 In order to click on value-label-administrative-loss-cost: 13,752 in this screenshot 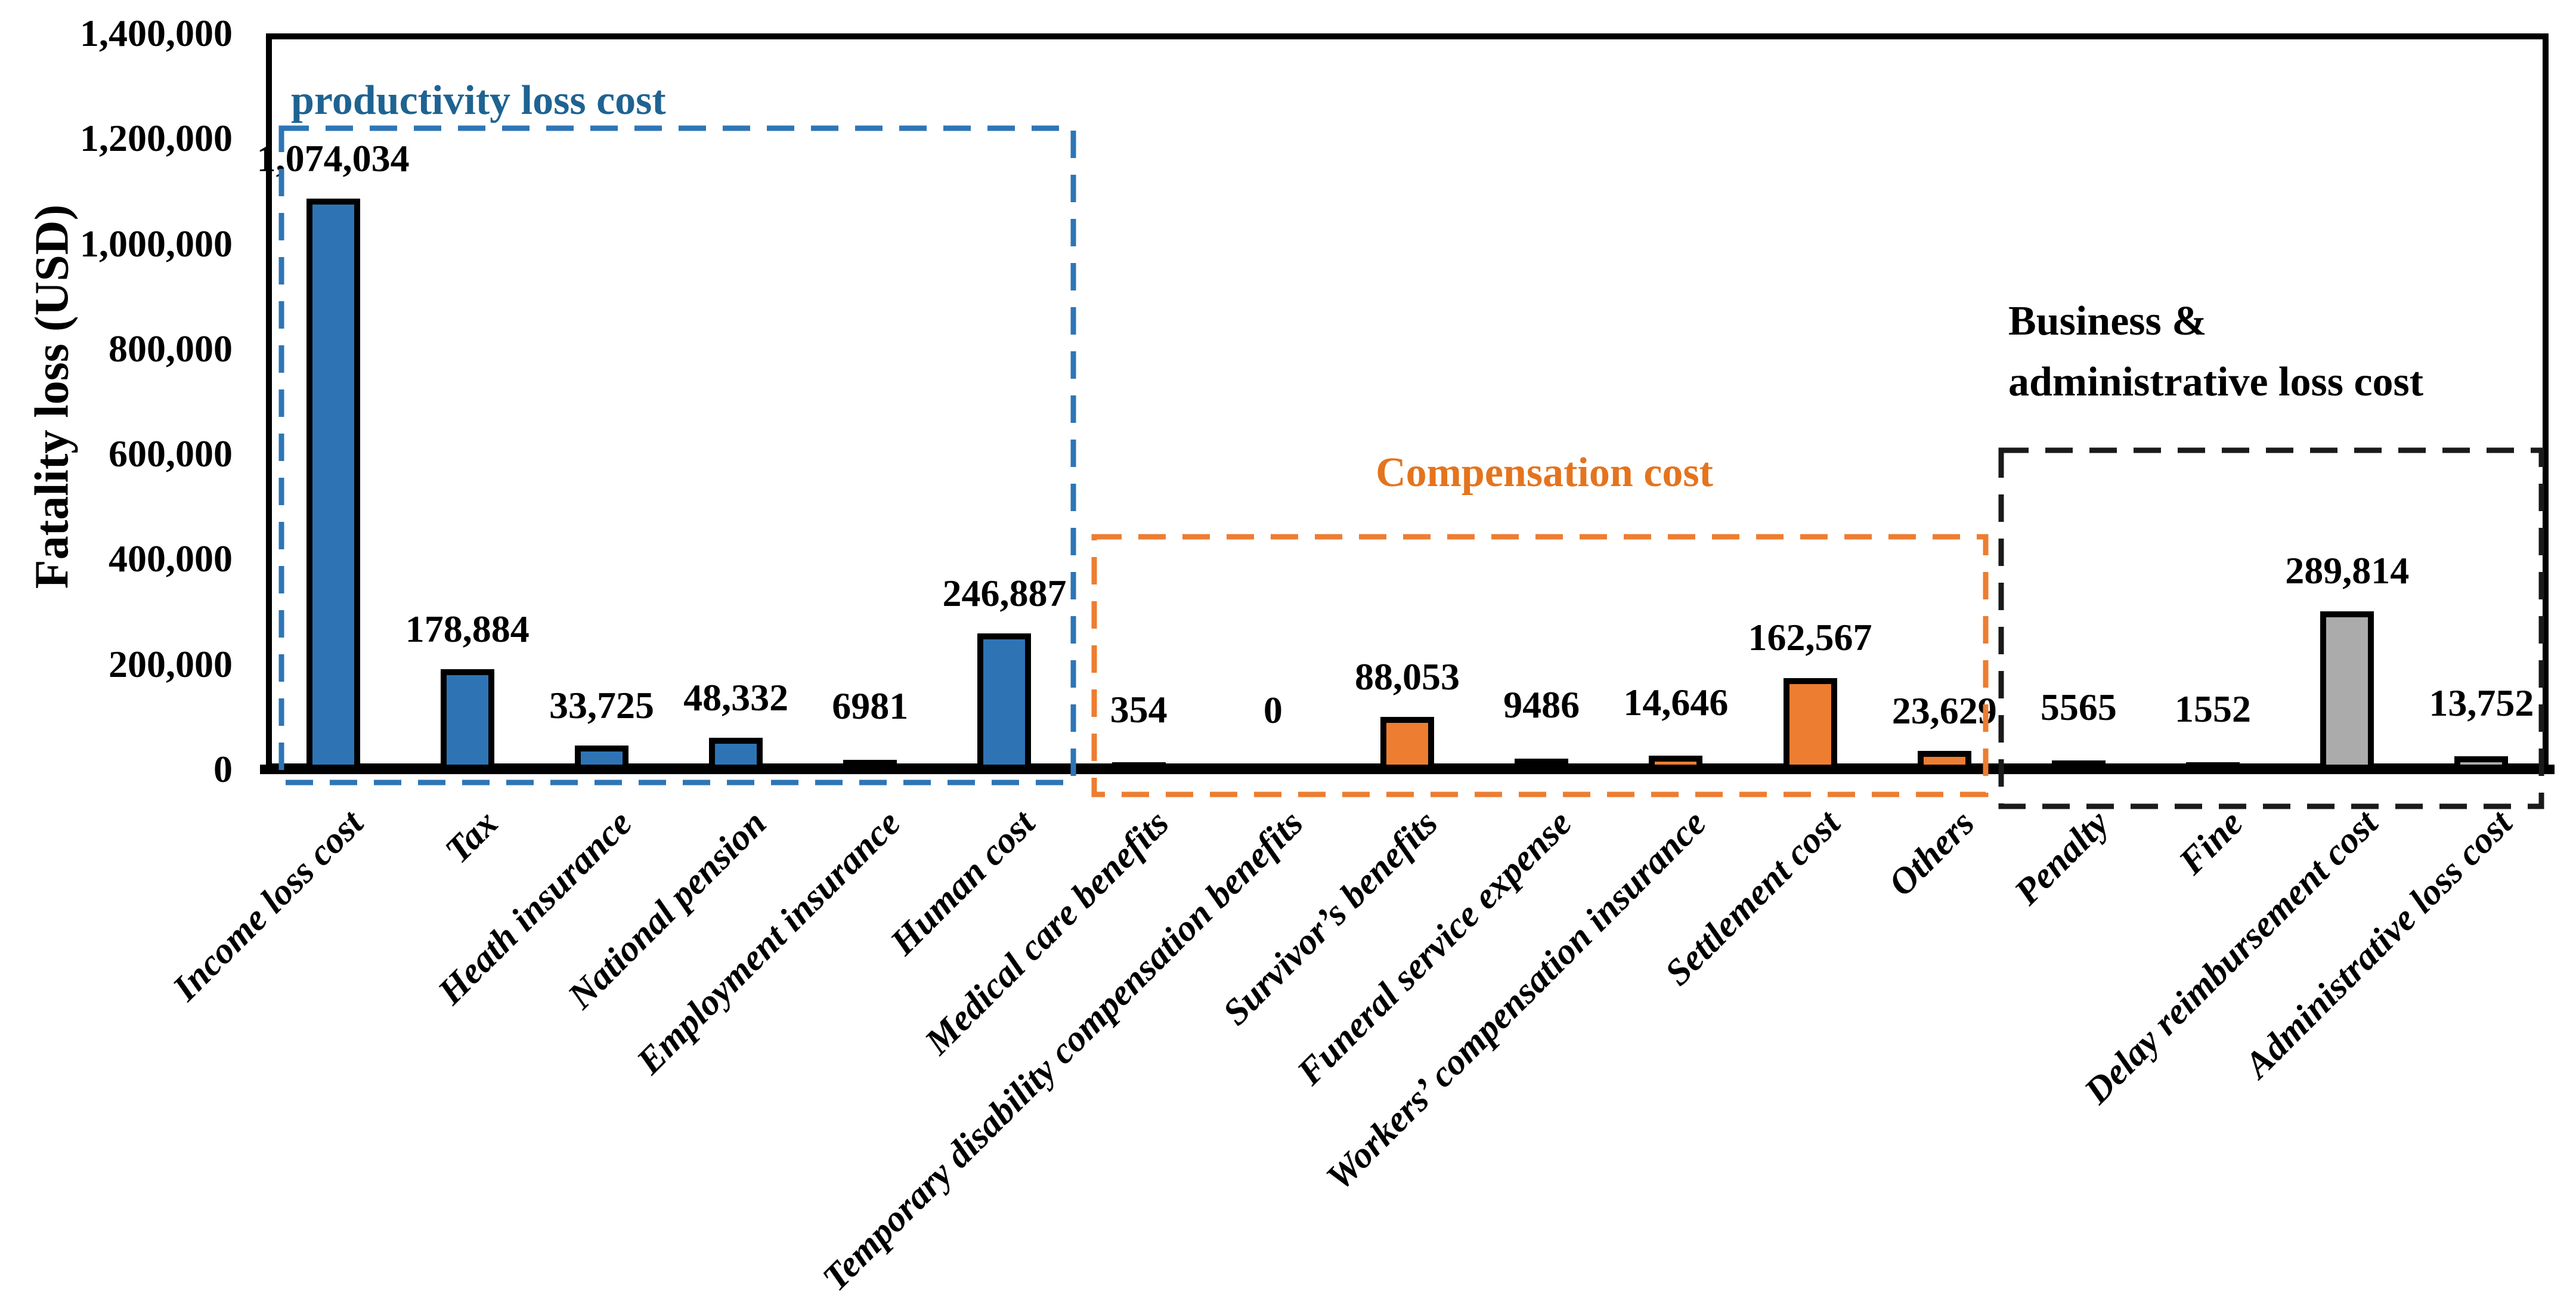, I will do `click(2482, 702)`.